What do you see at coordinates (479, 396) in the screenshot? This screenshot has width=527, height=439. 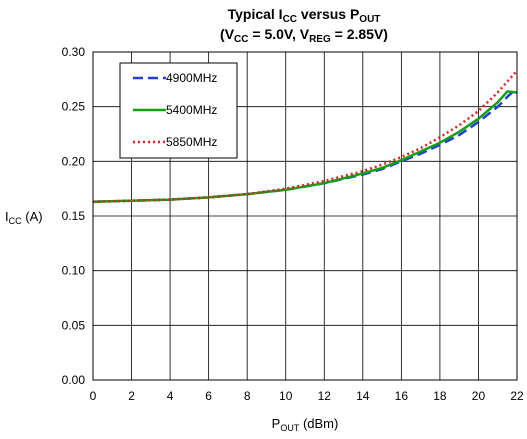 I see `x-tick-label: 20` at bounding box center [479, 396].